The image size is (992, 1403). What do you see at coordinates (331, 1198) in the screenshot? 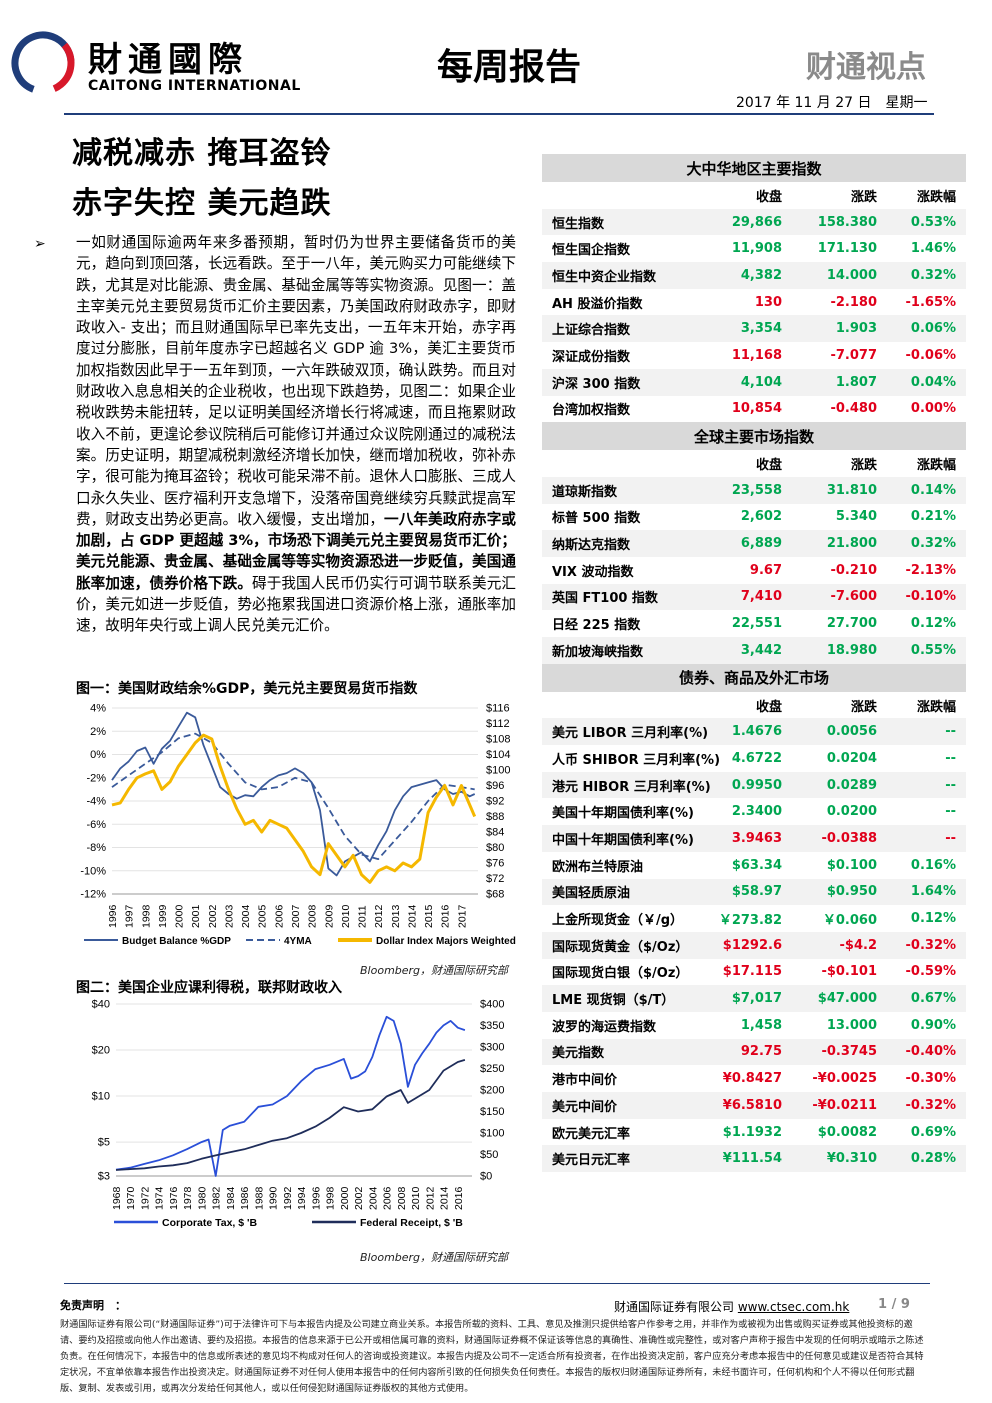
I see `x-tick-label: 1998` at bounding box center [331, 1198].